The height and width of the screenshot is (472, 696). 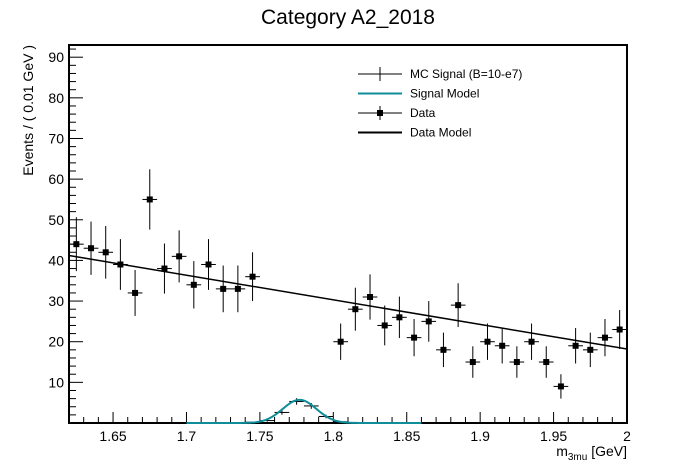 I want to click on legend-entry: Data Model, so click(x=414, y=133).